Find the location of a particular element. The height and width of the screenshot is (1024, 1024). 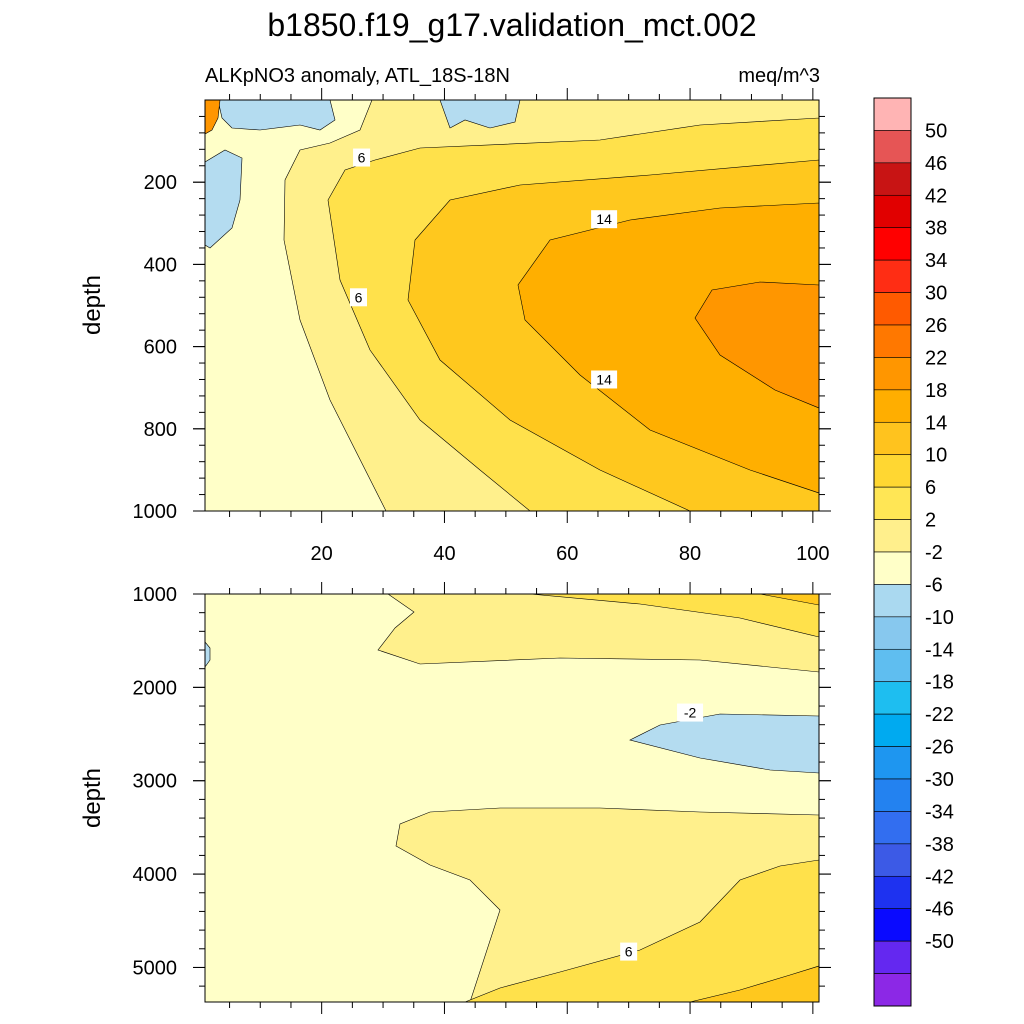

y-tick-label: 3000 is located at coordinates (155, 782).